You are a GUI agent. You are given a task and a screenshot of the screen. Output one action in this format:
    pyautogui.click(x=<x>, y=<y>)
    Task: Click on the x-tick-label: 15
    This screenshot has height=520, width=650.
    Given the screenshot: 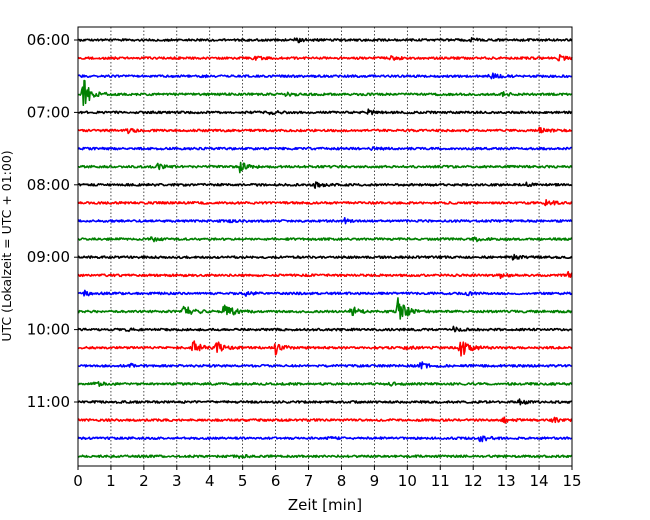 What is the action you would take?
    pyautogui.click(x=571, y=481)
    